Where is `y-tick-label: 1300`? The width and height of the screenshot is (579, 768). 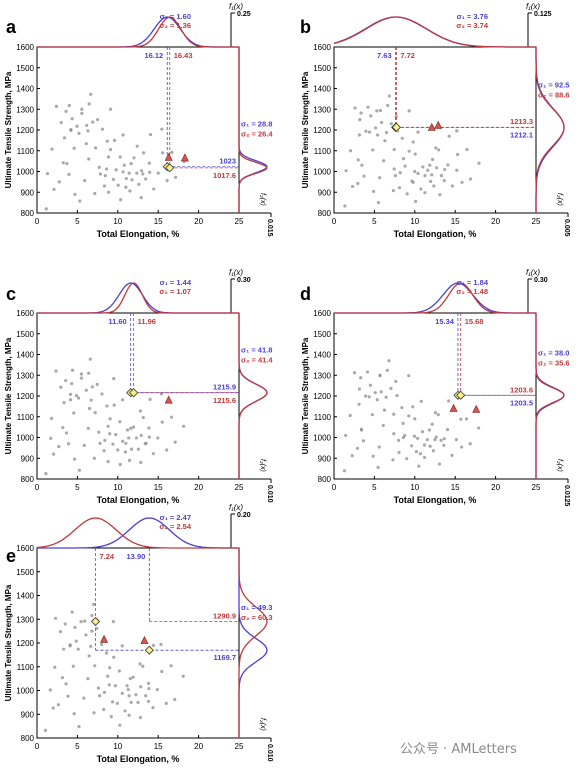
y-tick-label: 1300 is located at coordinates (322, 109).